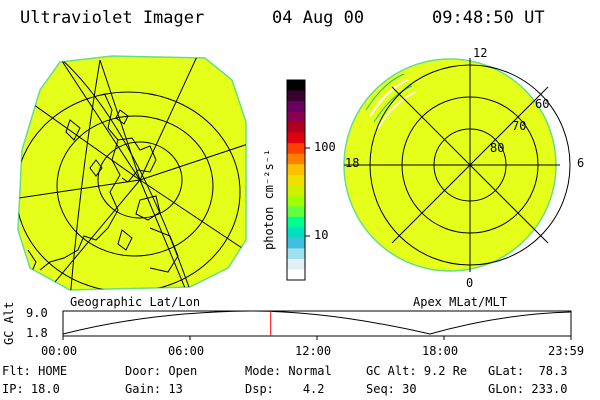 This screenshot has width=600, height=400. I want to click on info-gain-label: Gain:, so click(143, 389).